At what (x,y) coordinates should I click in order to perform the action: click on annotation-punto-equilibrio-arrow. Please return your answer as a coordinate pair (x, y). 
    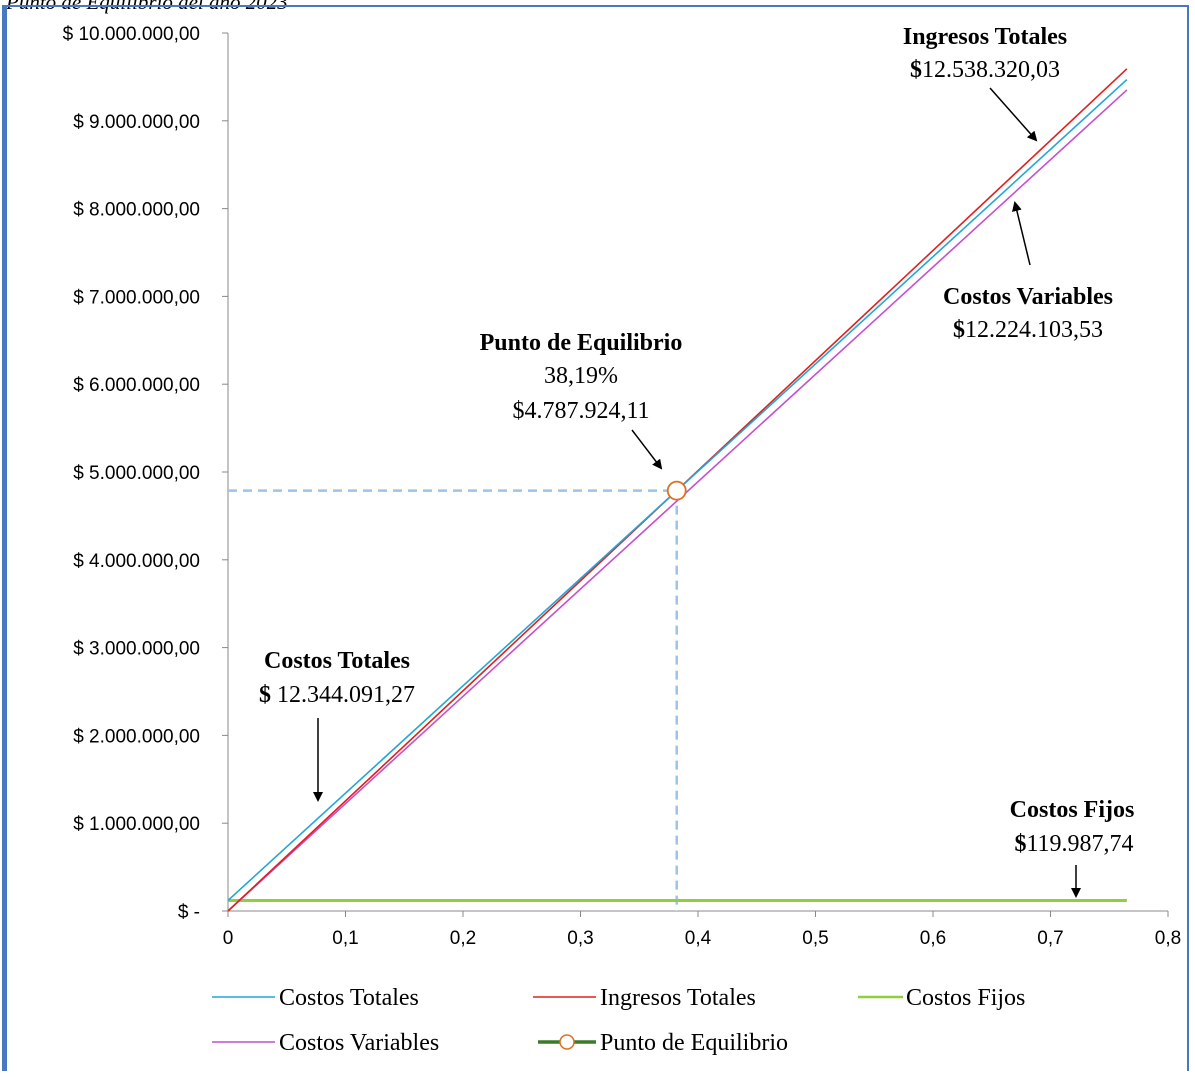
    Looking at the image, I should click on (647, 449).